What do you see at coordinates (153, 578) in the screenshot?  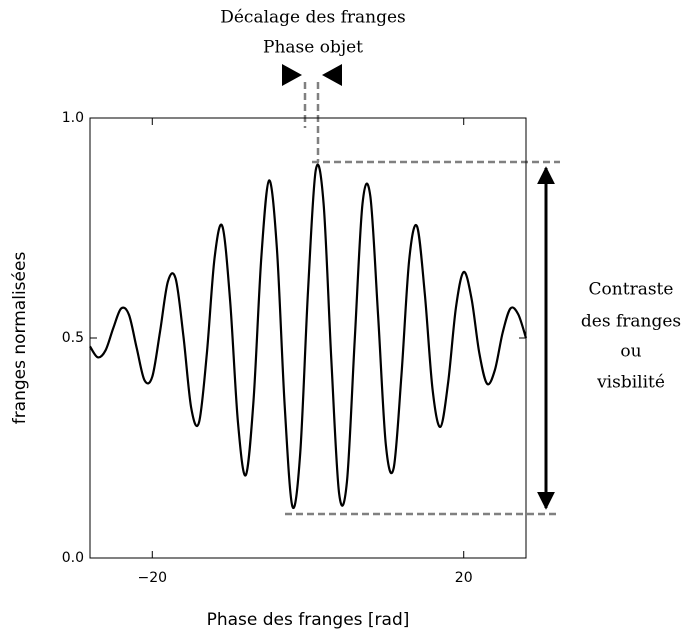 I see `x-tick-label: −20` at bounding box center [153, 578].